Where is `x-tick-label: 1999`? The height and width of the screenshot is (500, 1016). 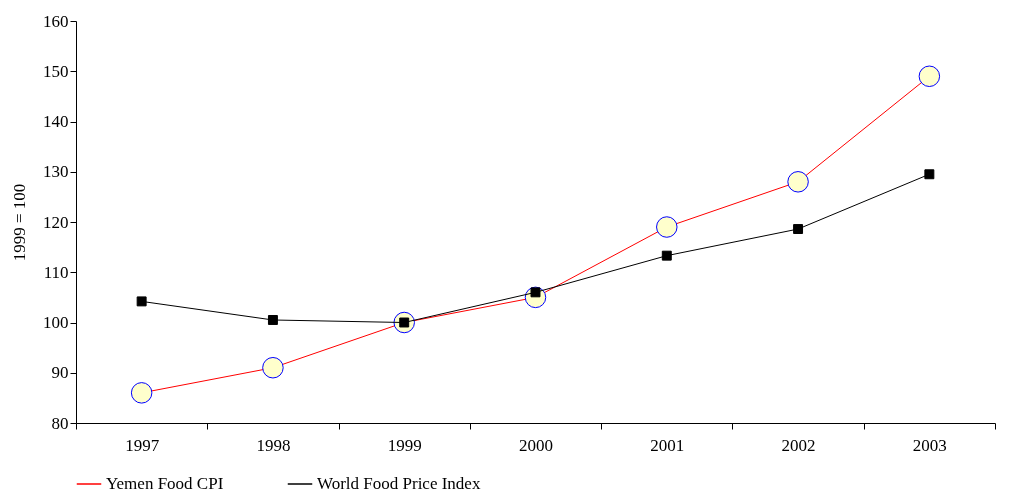 x-tick-label: 1999 is located at coordinates (404, 445).